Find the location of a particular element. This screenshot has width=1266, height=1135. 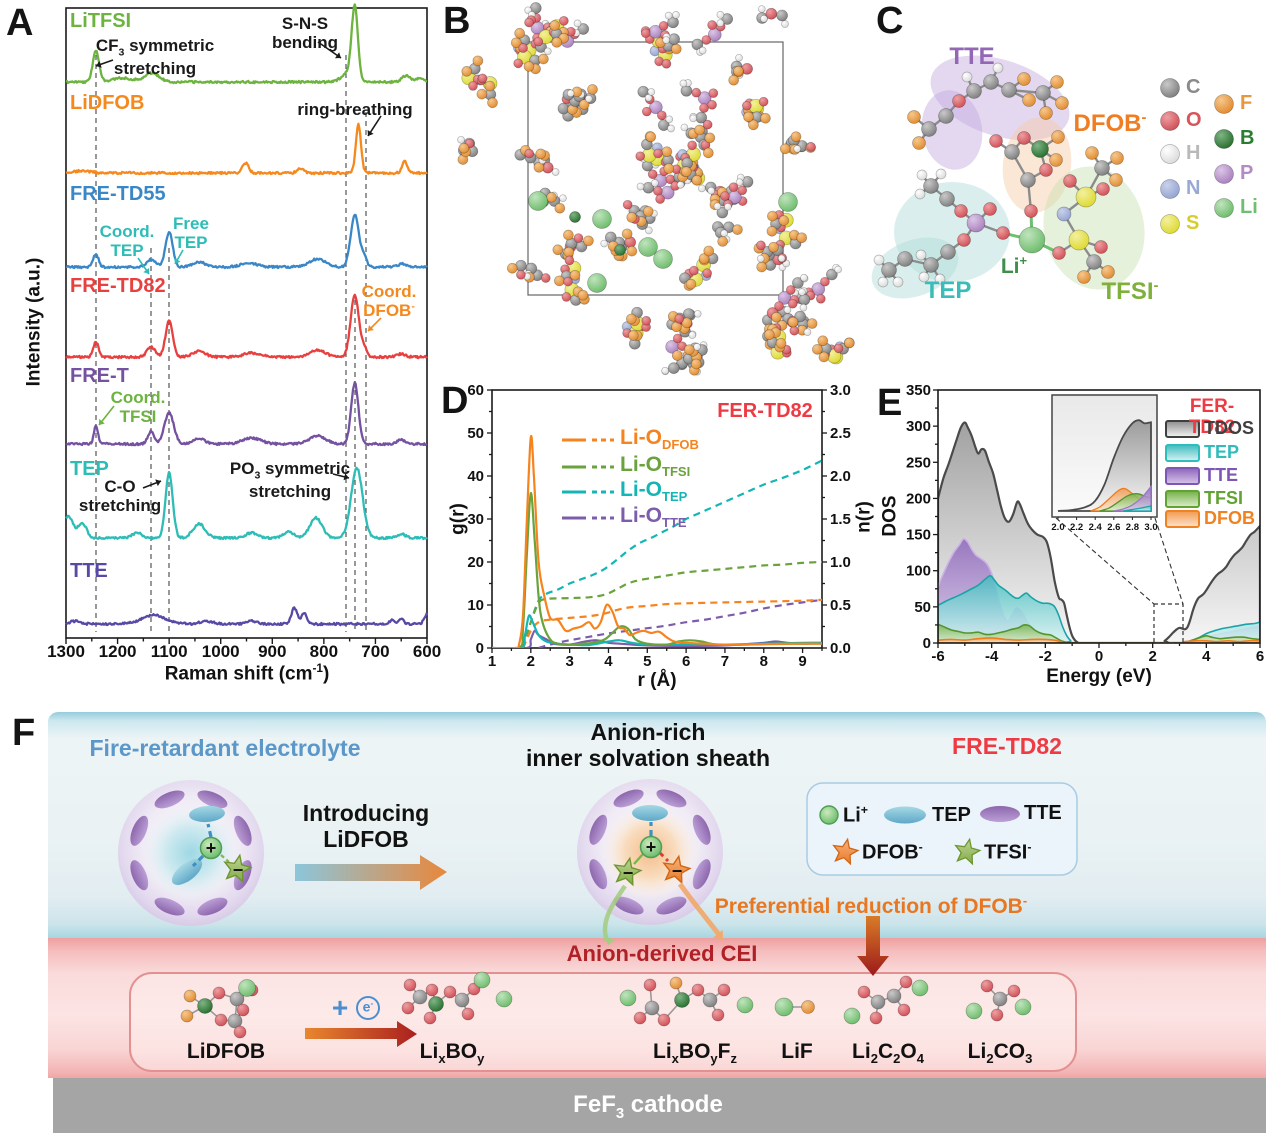

raman-trace-litfsi is located at coordinates (246, 44).